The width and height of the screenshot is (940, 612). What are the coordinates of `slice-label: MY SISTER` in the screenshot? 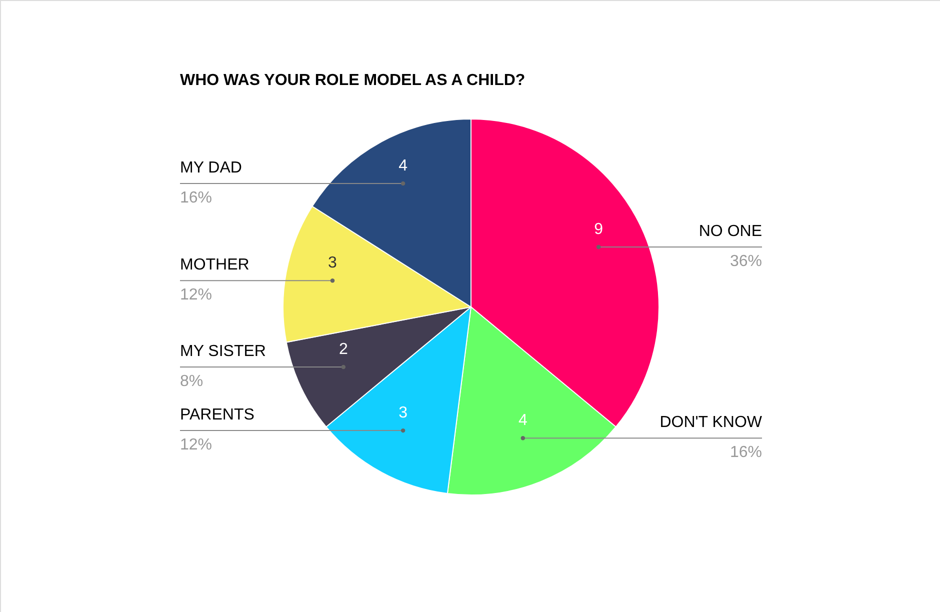 It's located at (223, 351).